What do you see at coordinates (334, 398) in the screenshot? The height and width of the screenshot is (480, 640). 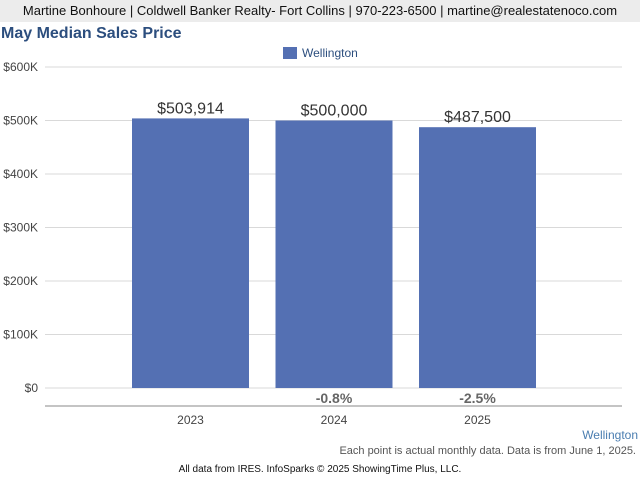 I see `change-label: -0.8%` at bounding box center [334, 398].